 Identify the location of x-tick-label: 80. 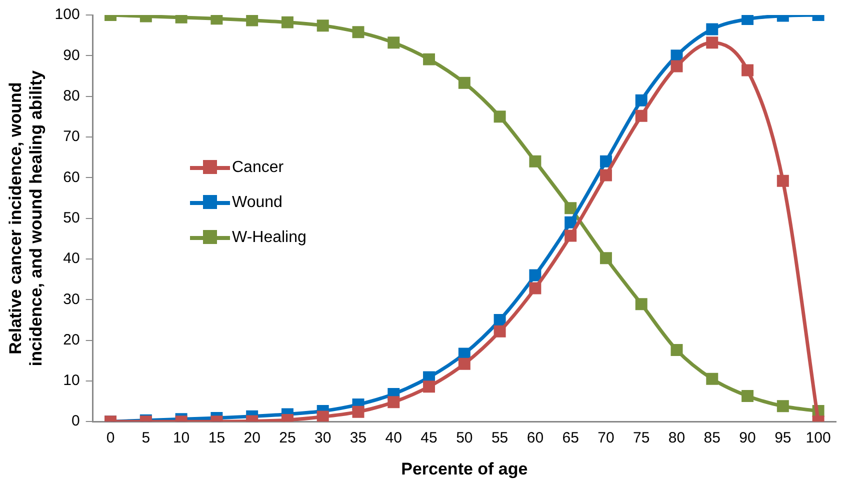
(677, 438).